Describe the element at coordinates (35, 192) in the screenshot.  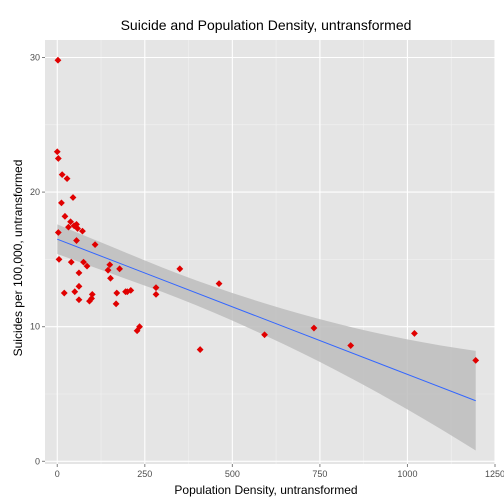
I see `y-tick-label: 20` at that location.